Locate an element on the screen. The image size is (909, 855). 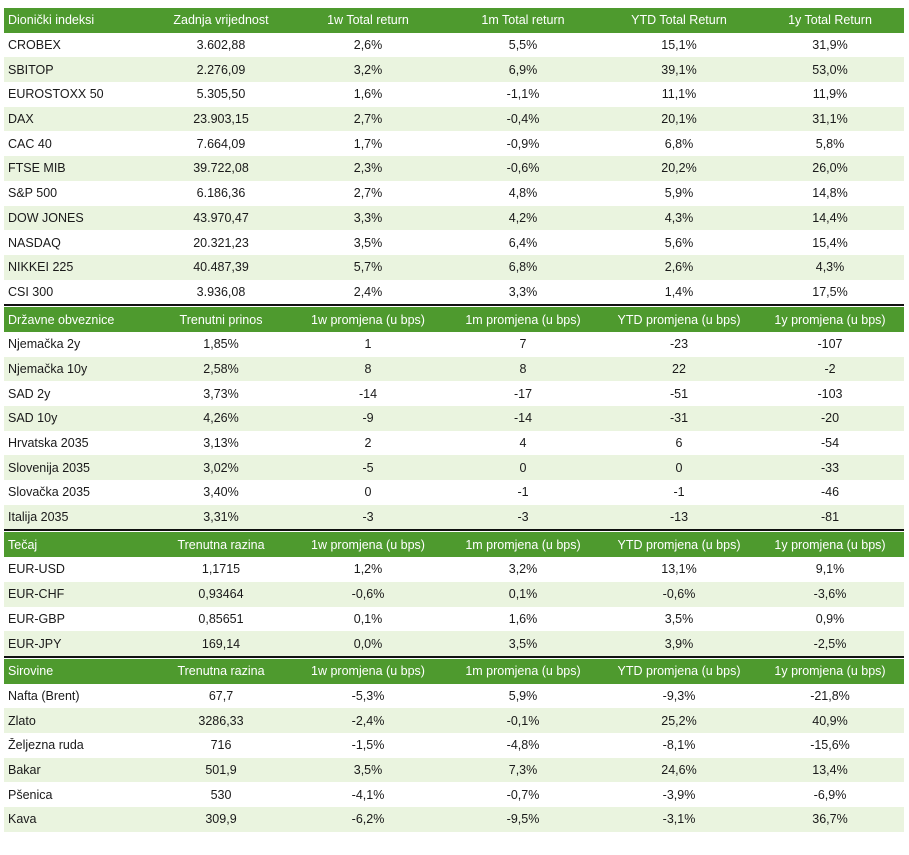
row-label: Italija 2035 is located at coordinates (38, 517).